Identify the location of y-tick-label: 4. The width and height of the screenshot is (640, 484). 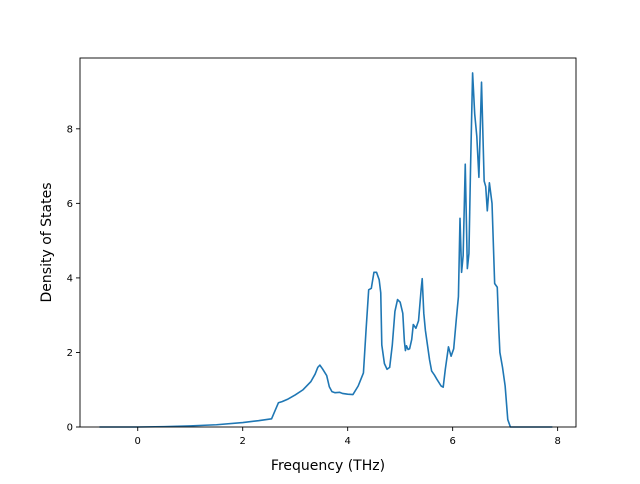
(70, 278).